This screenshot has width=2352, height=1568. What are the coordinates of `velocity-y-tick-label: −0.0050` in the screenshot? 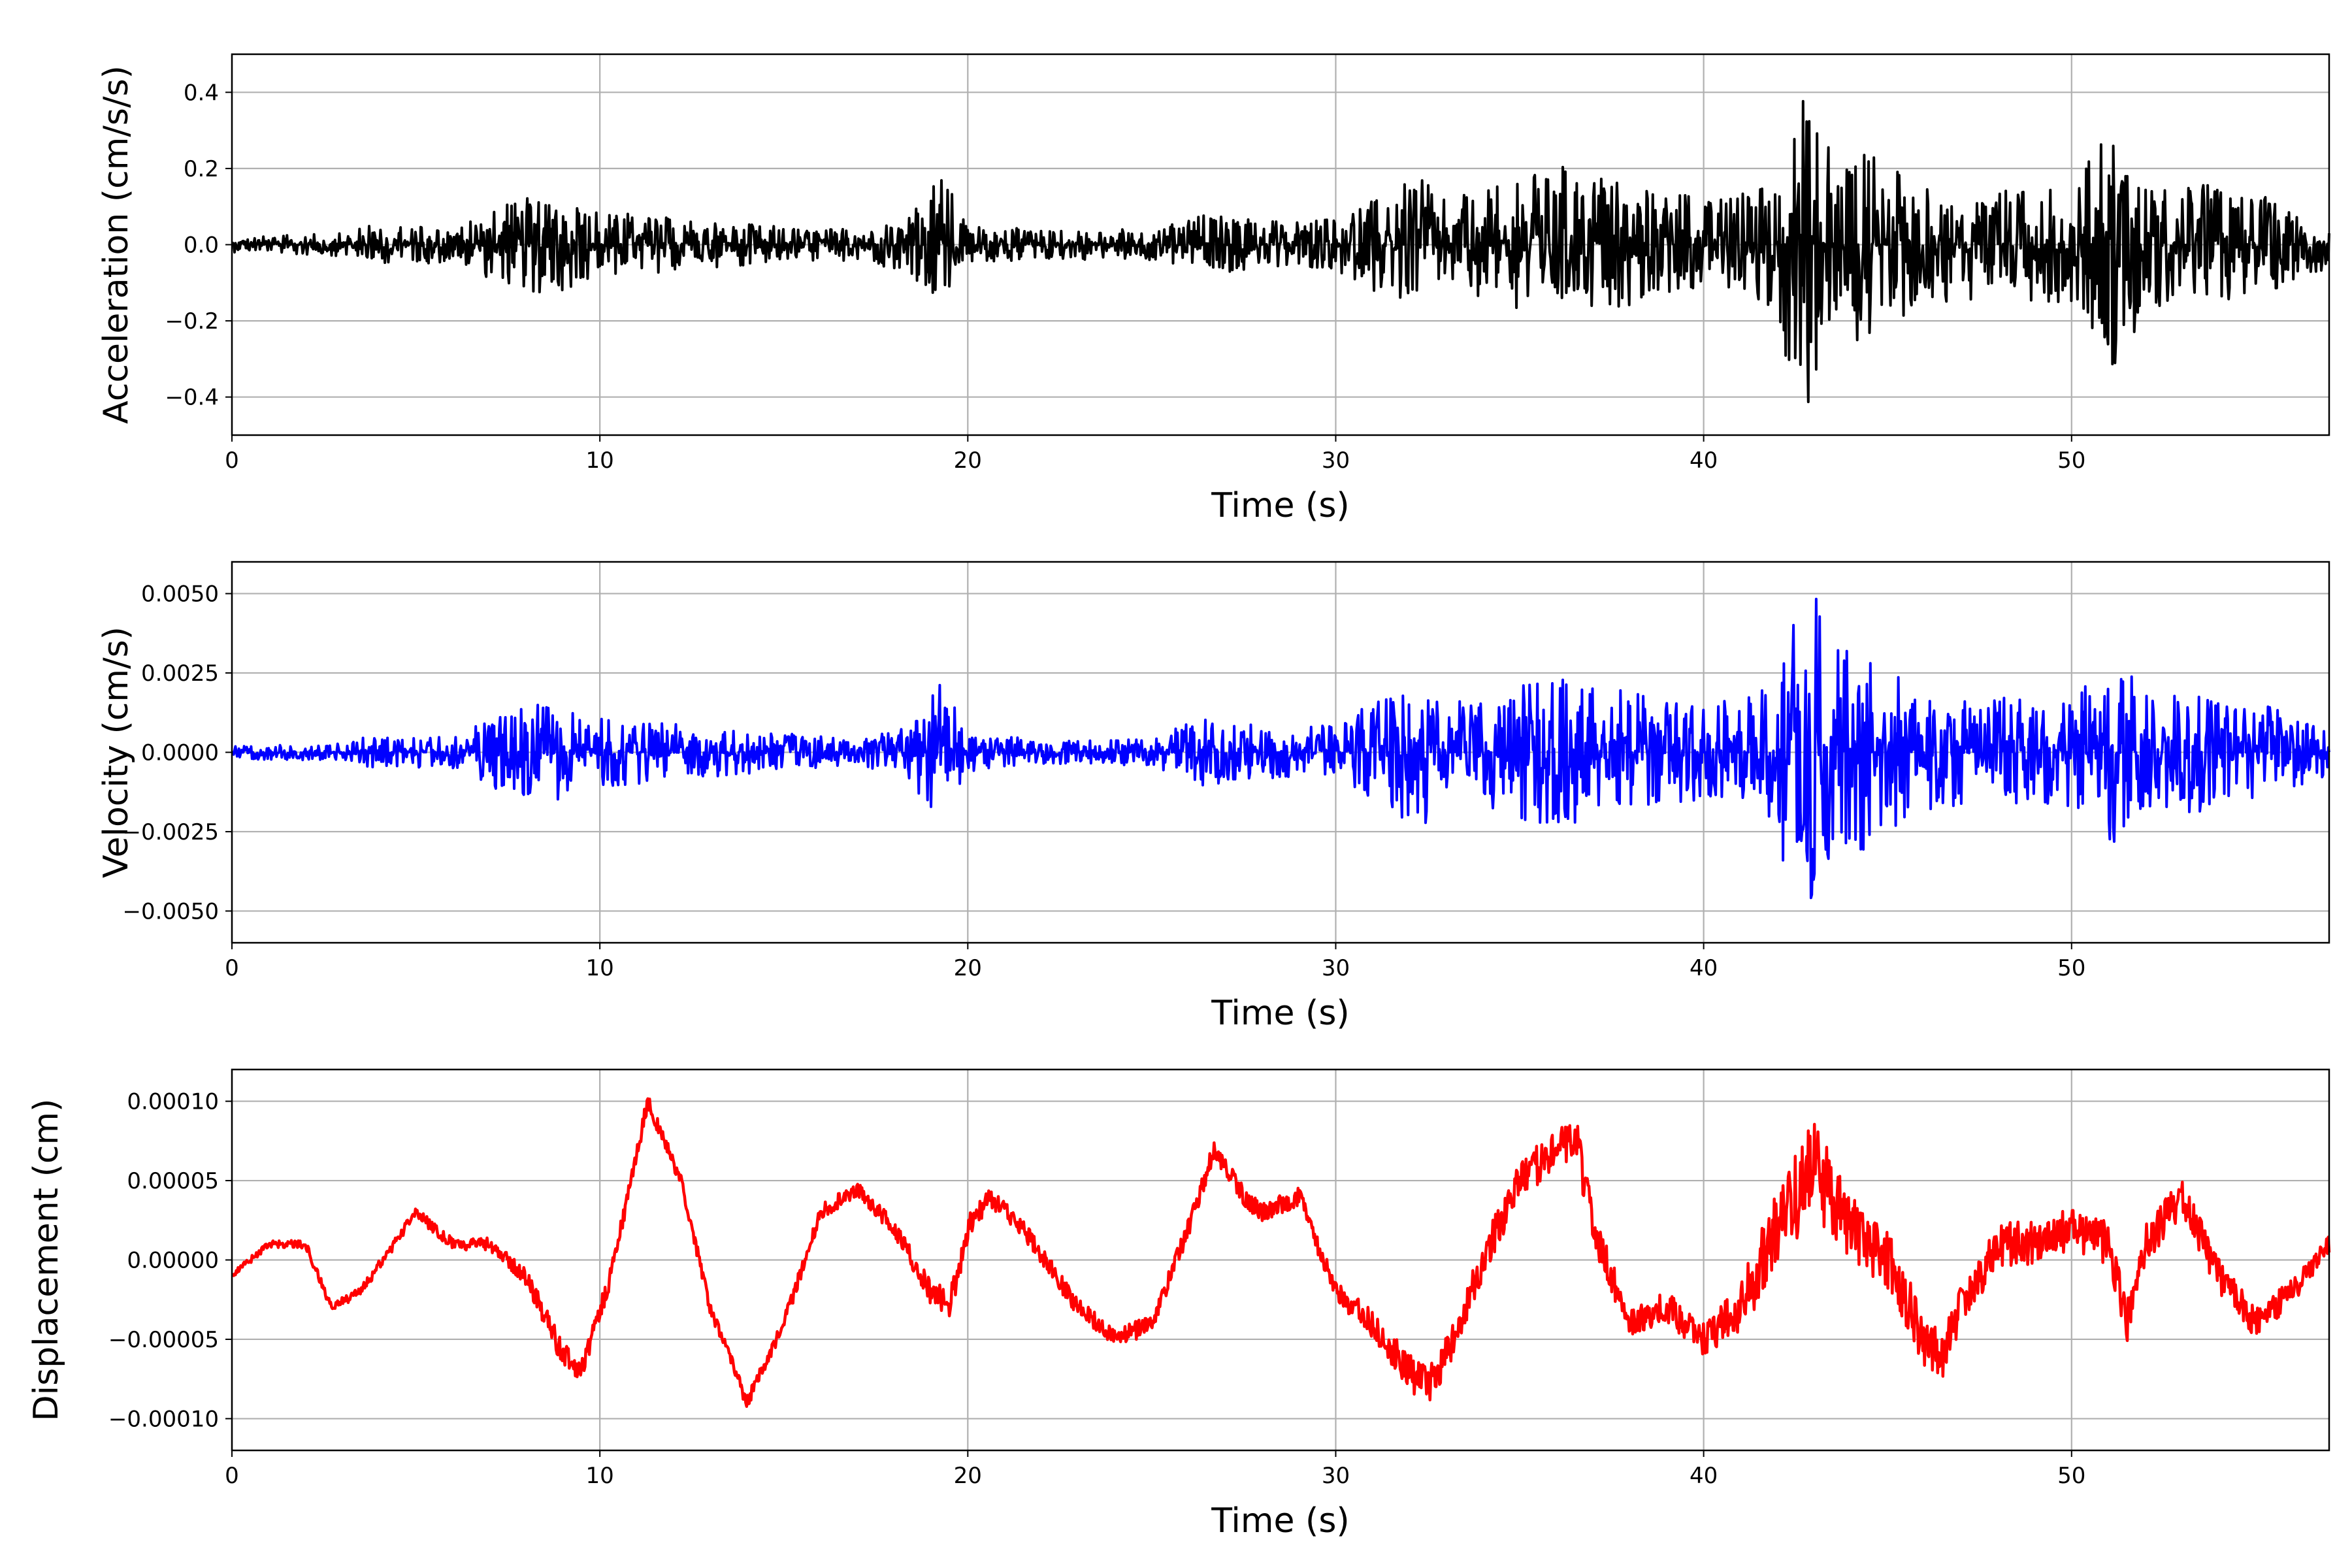 It's located at (171, 911).